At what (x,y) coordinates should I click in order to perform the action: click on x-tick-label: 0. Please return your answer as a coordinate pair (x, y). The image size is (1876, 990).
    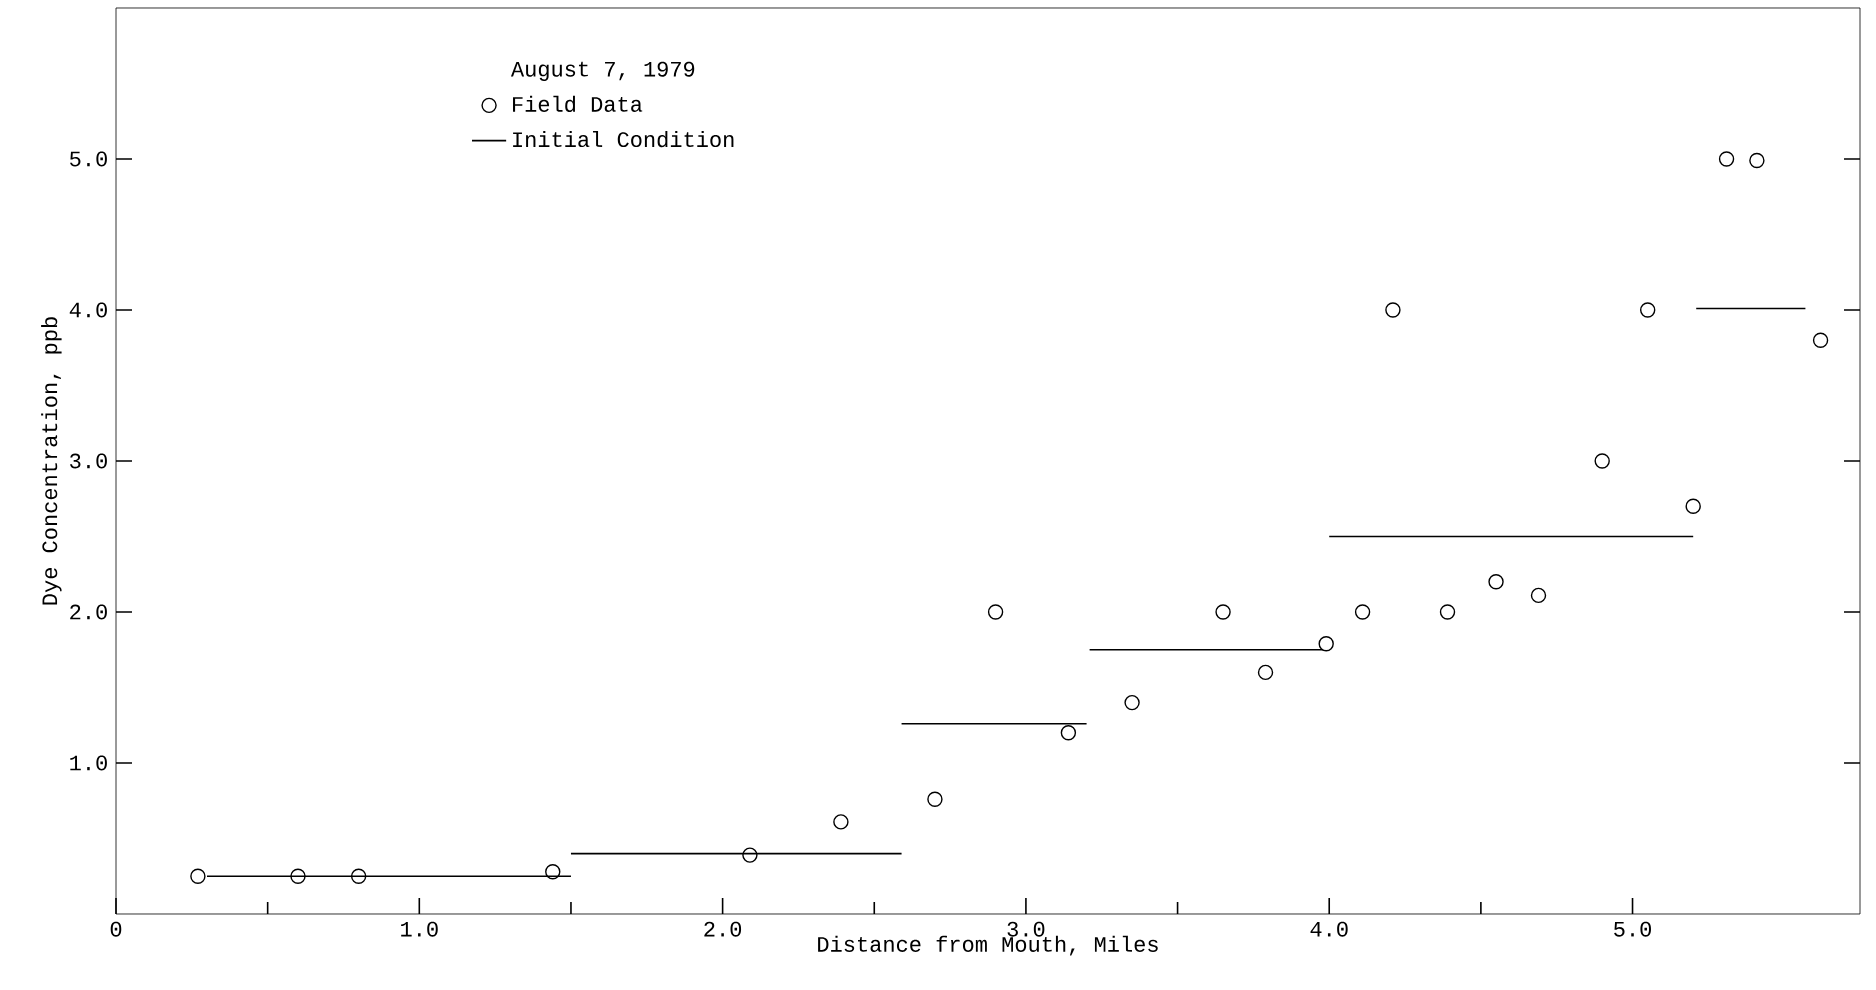
    Looking at the image, I should click on (116, 929).